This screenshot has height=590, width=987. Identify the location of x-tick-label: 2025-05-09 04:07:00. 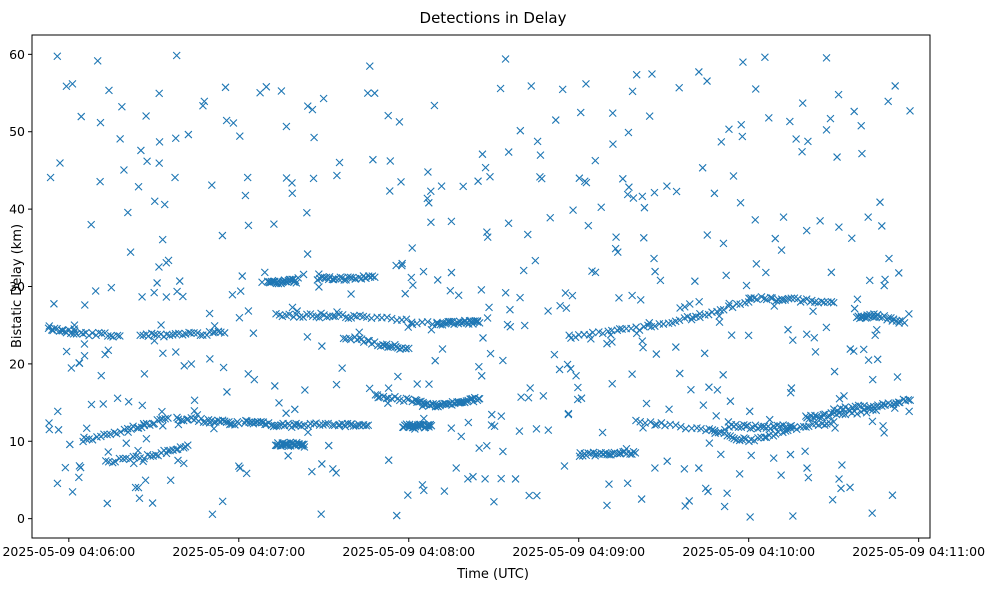
(238, 551).